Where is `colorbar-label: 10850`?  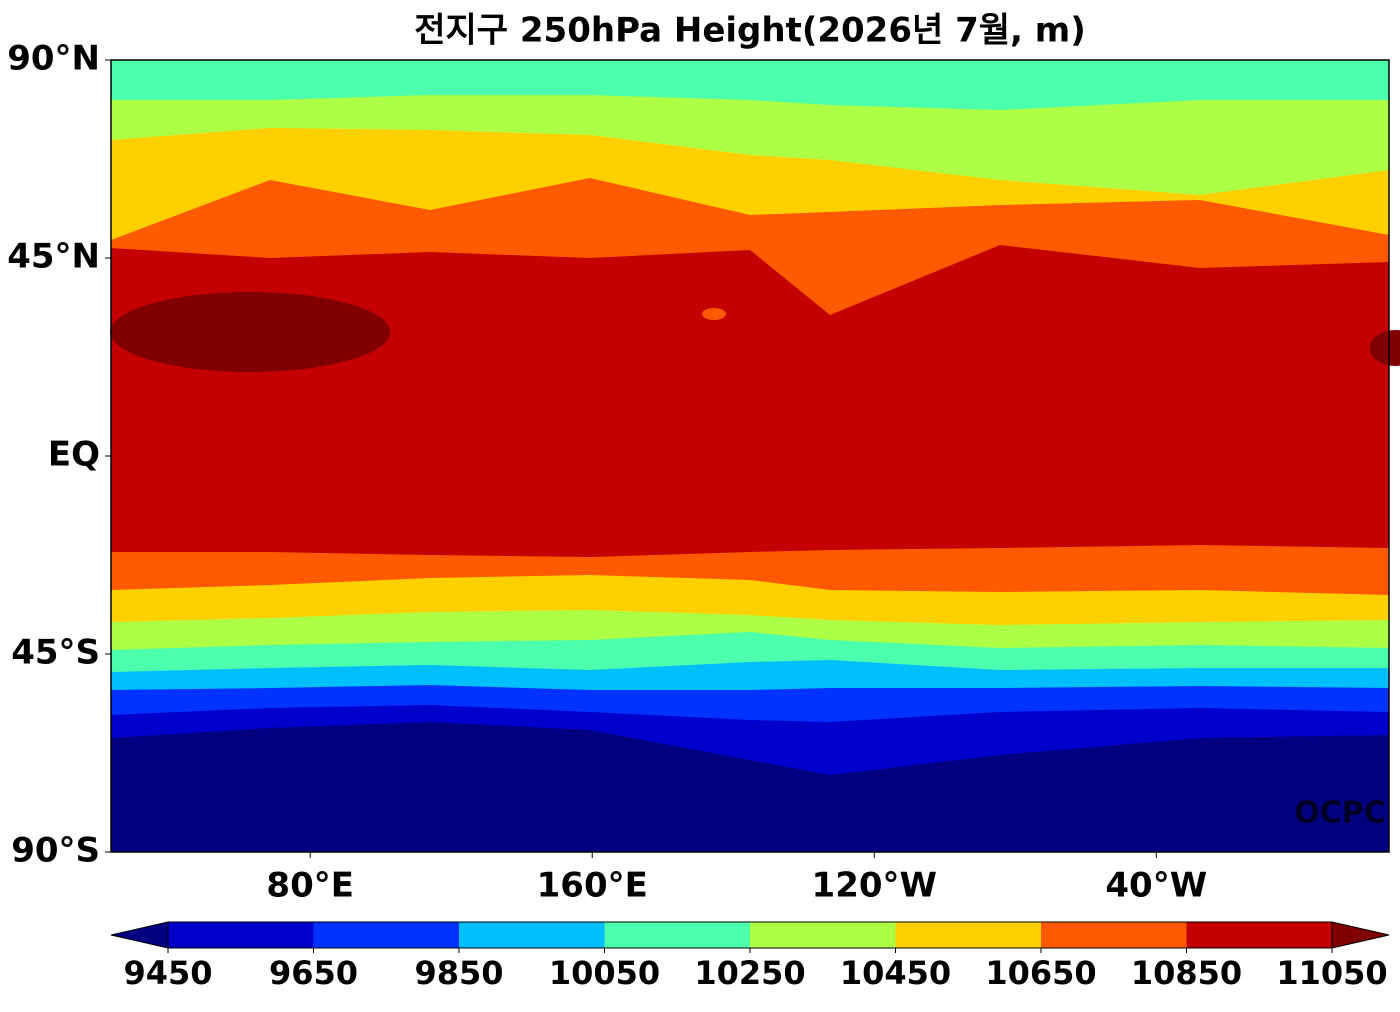
colorbar-label: 10850 is located at coordinates (1186, 973).